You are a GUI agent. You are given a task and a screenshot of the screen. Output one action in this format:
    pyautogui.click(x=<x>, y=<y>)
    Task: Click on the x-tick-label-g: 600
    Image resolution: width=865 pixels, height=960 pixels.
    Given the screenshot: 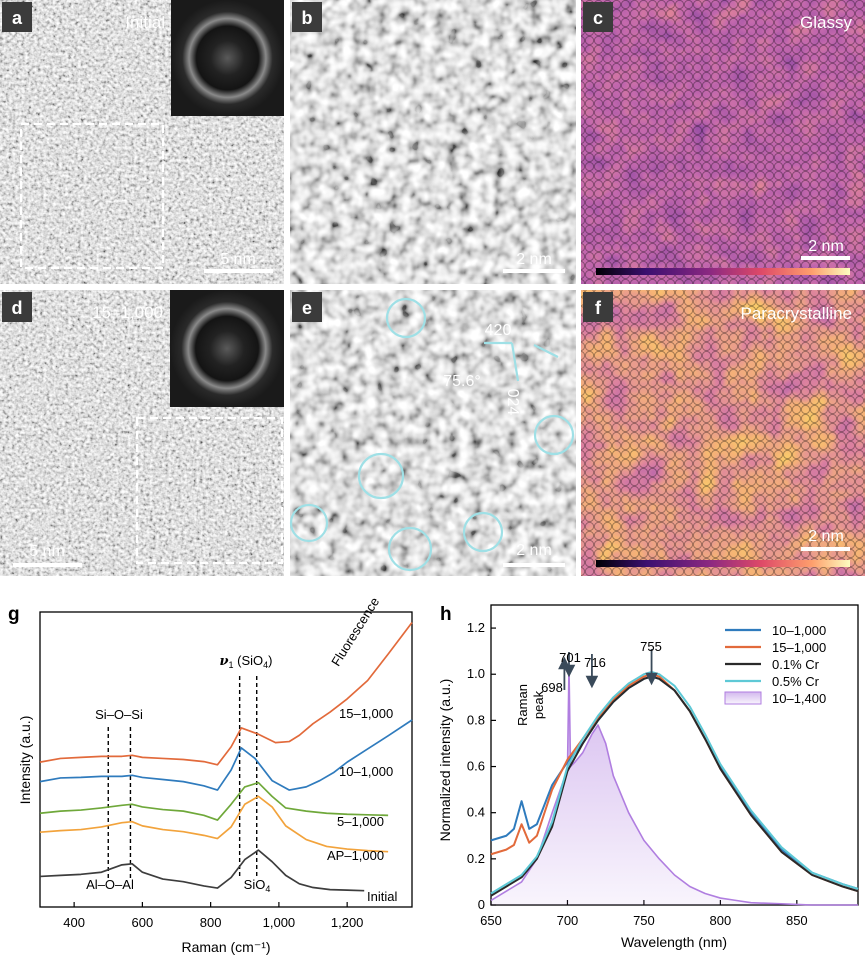 What is the action you would take?
    pyautogui.click(x=143, y=922)
    